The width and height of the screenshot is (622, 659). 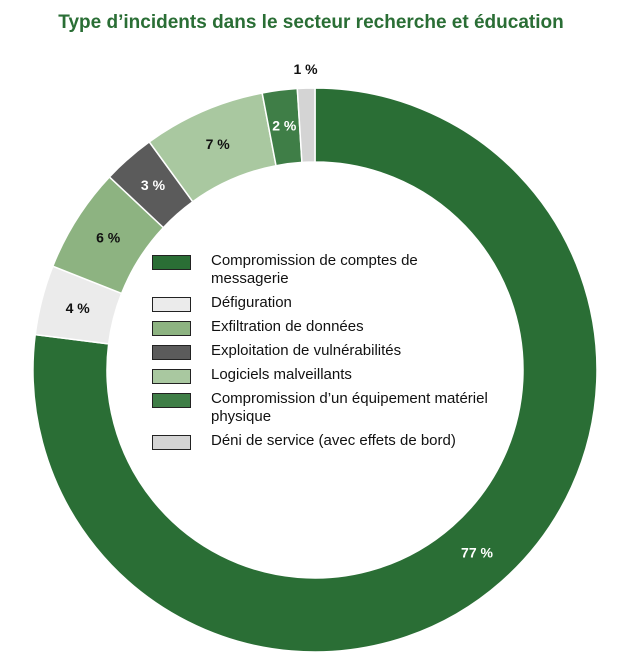 I want to click on legend-item: Compromission de comptes de messagerie, so click(x=324, y=270).